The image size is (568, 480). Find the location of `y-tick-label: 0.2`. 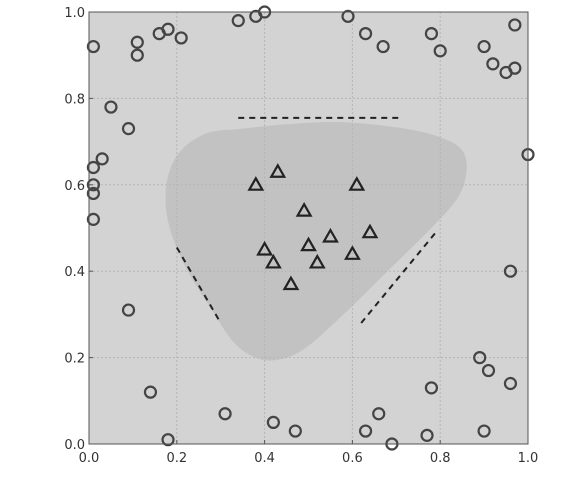

y-tick-label: 0.2 is located at coordinates (74, 359).